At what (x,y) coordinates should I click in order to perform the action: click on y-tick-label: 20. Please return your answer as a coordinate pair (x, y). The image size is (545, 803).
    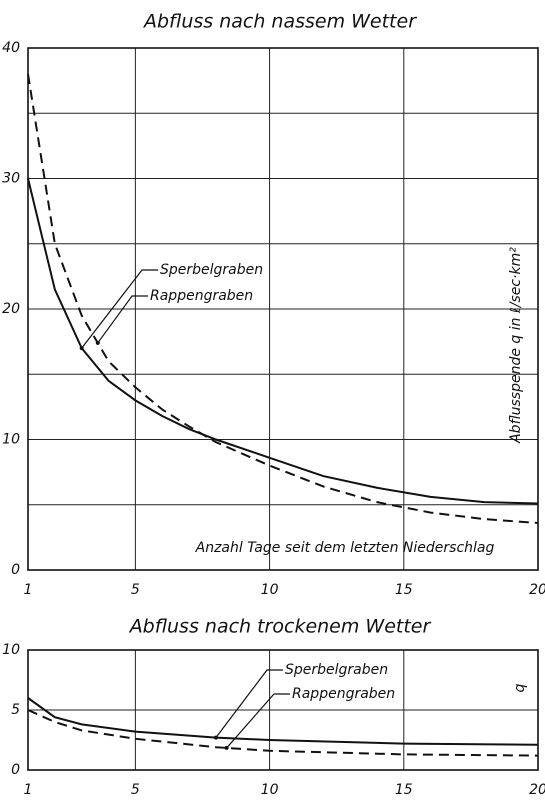
    Looking at the image, I should click on (11, 309).